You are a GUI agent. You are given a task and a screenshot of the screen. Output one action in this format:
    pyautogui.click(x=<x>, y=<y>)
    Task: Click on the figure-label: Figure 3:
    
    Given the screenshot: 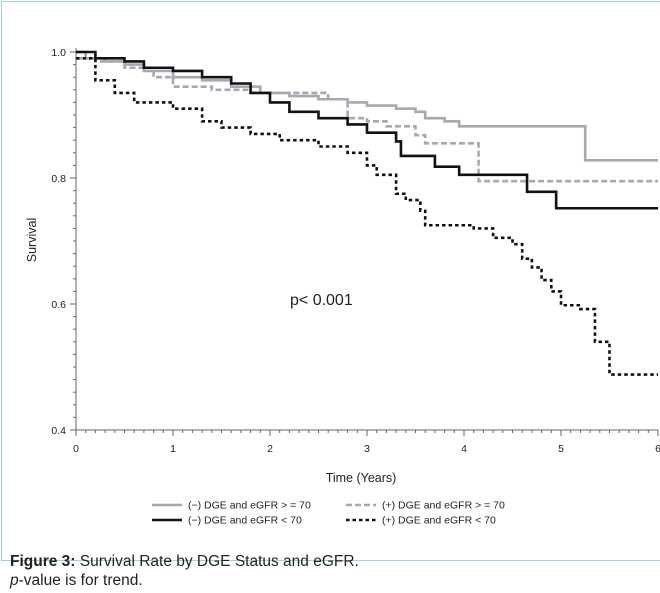 What is the action you would take?
    pyautogui.click(x=43, y=561)
    